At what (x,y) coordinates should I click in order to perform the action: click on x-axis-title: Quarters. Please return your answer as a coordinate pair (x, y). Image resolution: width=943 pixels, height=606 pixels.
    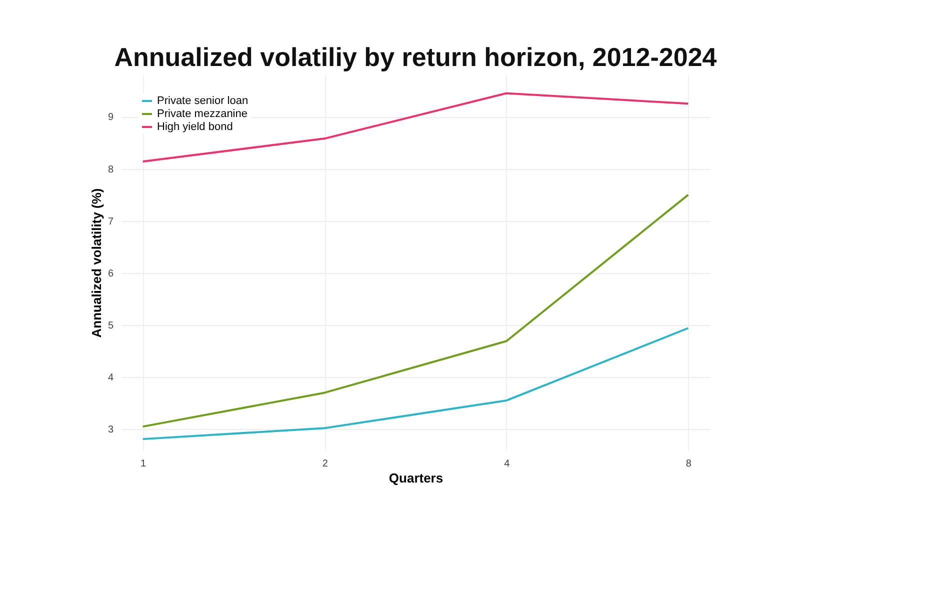
    Looking at the image, I should click on (416, 478).